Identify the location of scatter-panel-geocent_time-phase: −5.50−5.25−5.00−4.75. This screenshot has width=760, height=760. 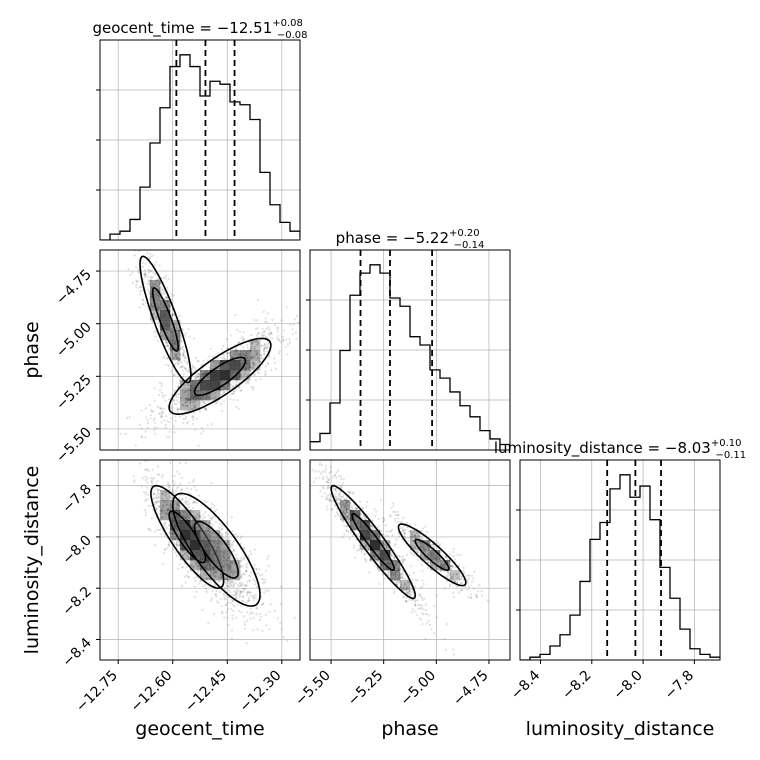
(184, 349).